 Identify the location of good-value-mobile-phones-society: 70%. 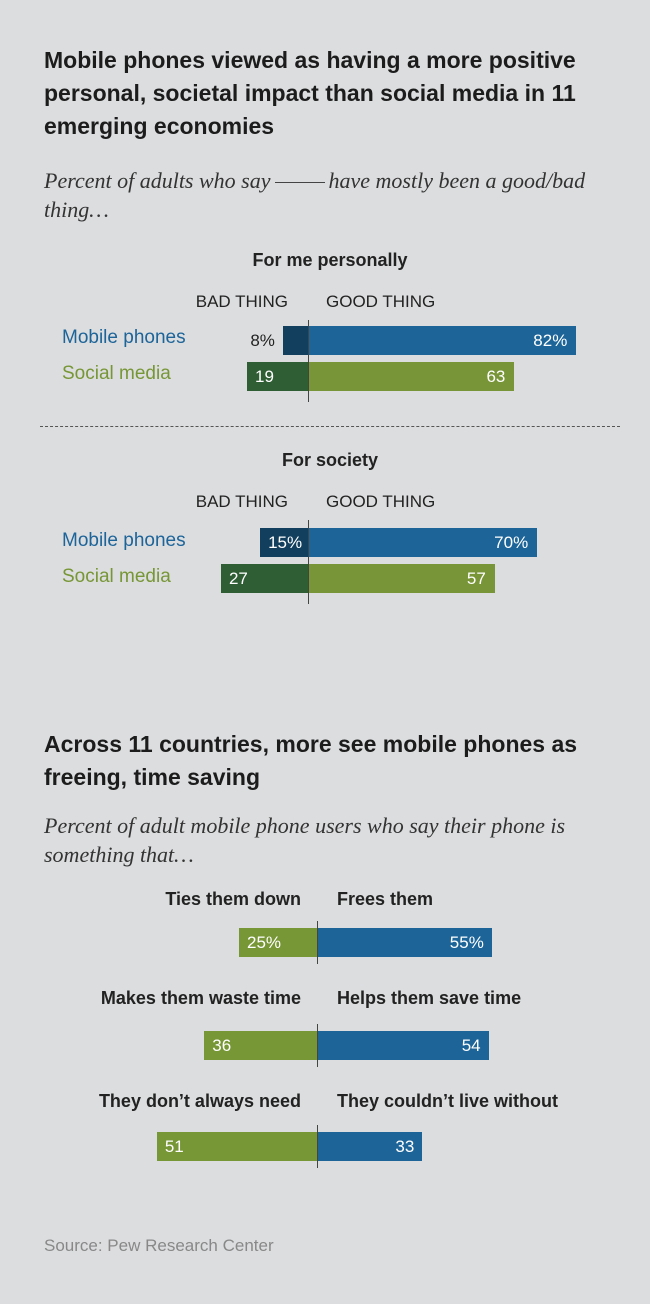
(511, 542).